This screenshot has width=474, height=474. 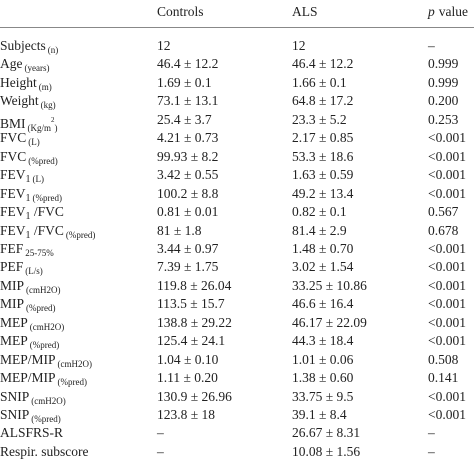 I want to click on cell-value: 49.2 ± 13.4, so click(x=323, y=193).